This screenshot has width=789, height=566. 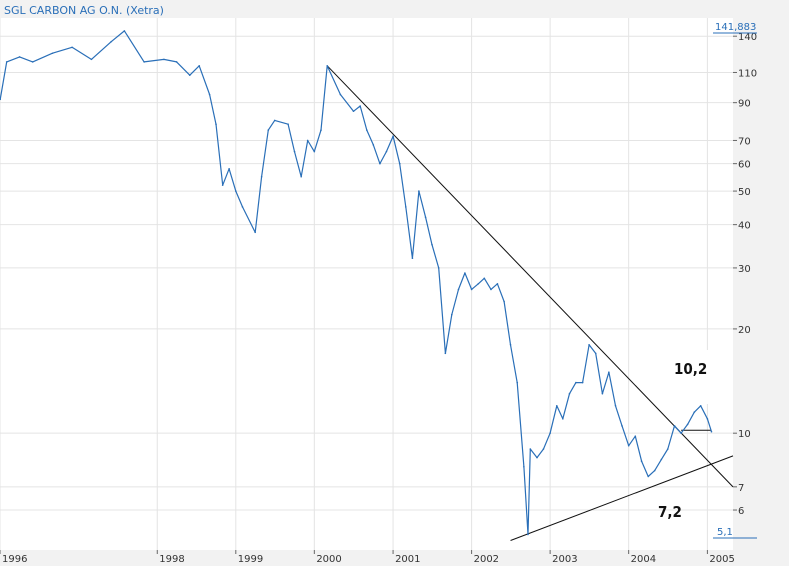 I want to click on min-value-label: 5,1, so click(x=725, y=532).